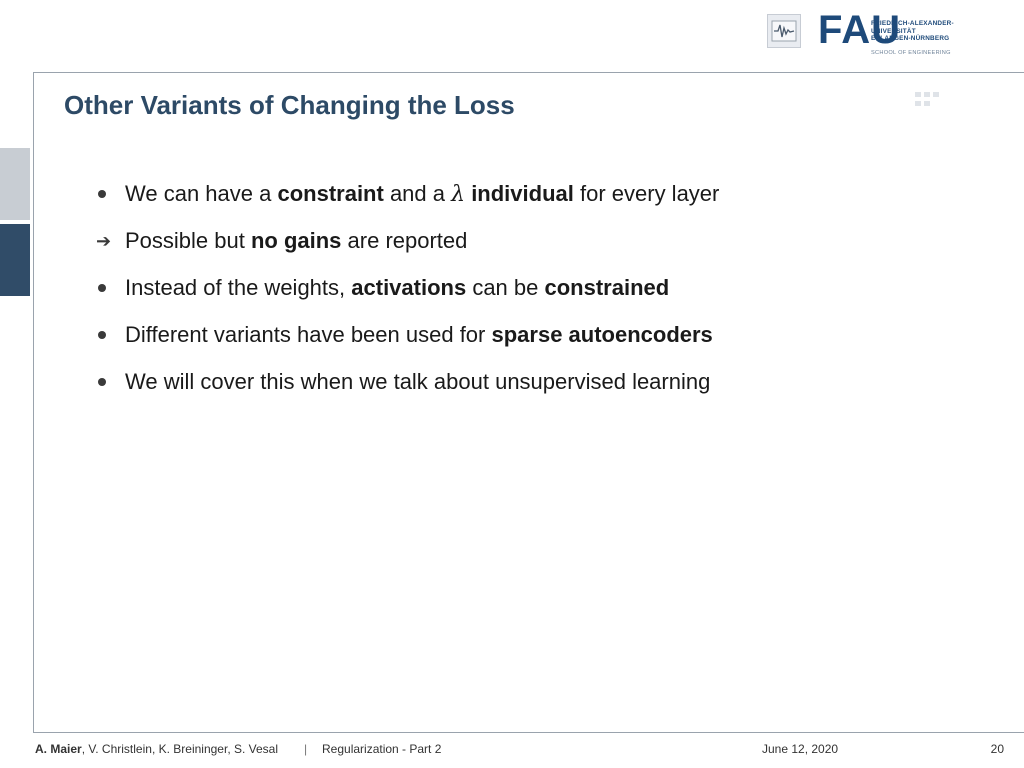  Describe the element at coordinates (417, 193) in the screenshot. I see `bullet-text: and a` at that location.